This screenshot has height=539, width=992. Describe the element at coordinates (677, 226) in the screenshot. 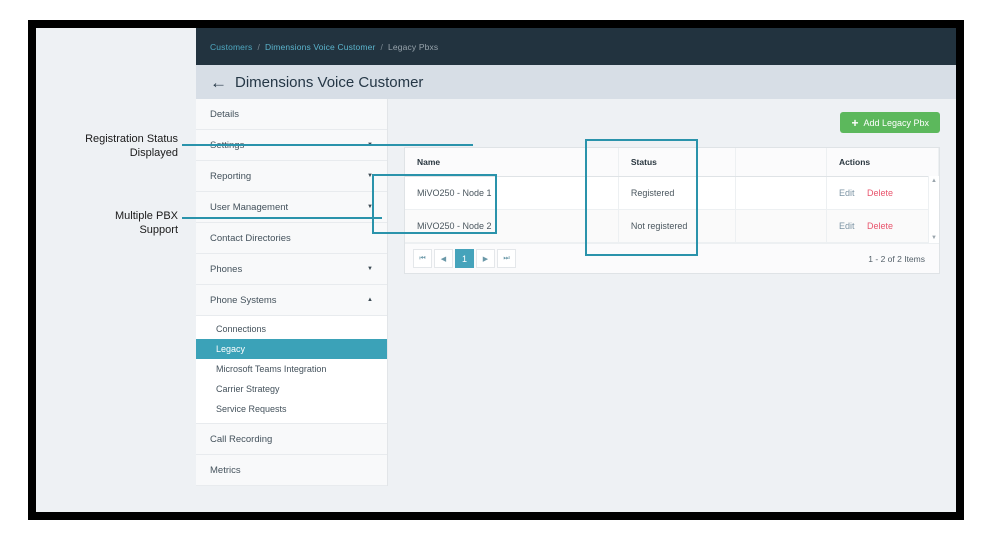

I see `cell-status: Not registered` at that location.